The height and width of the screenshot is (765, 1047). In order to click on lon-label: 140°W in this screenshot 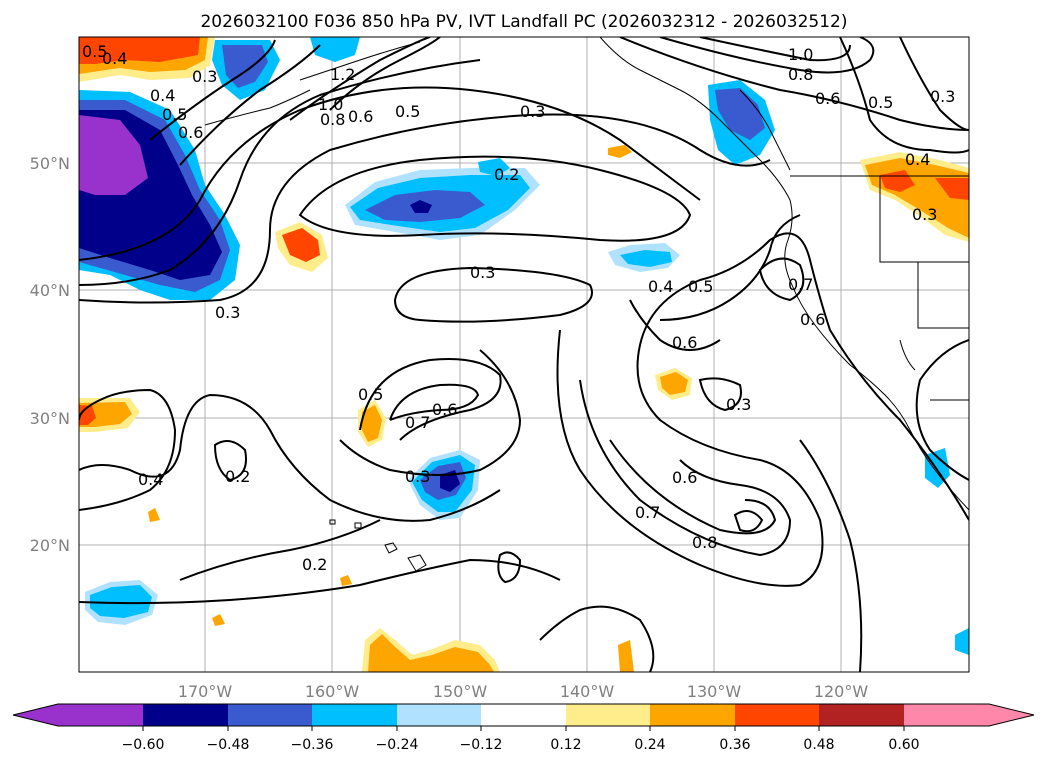, I will do `click(587, 691)`.